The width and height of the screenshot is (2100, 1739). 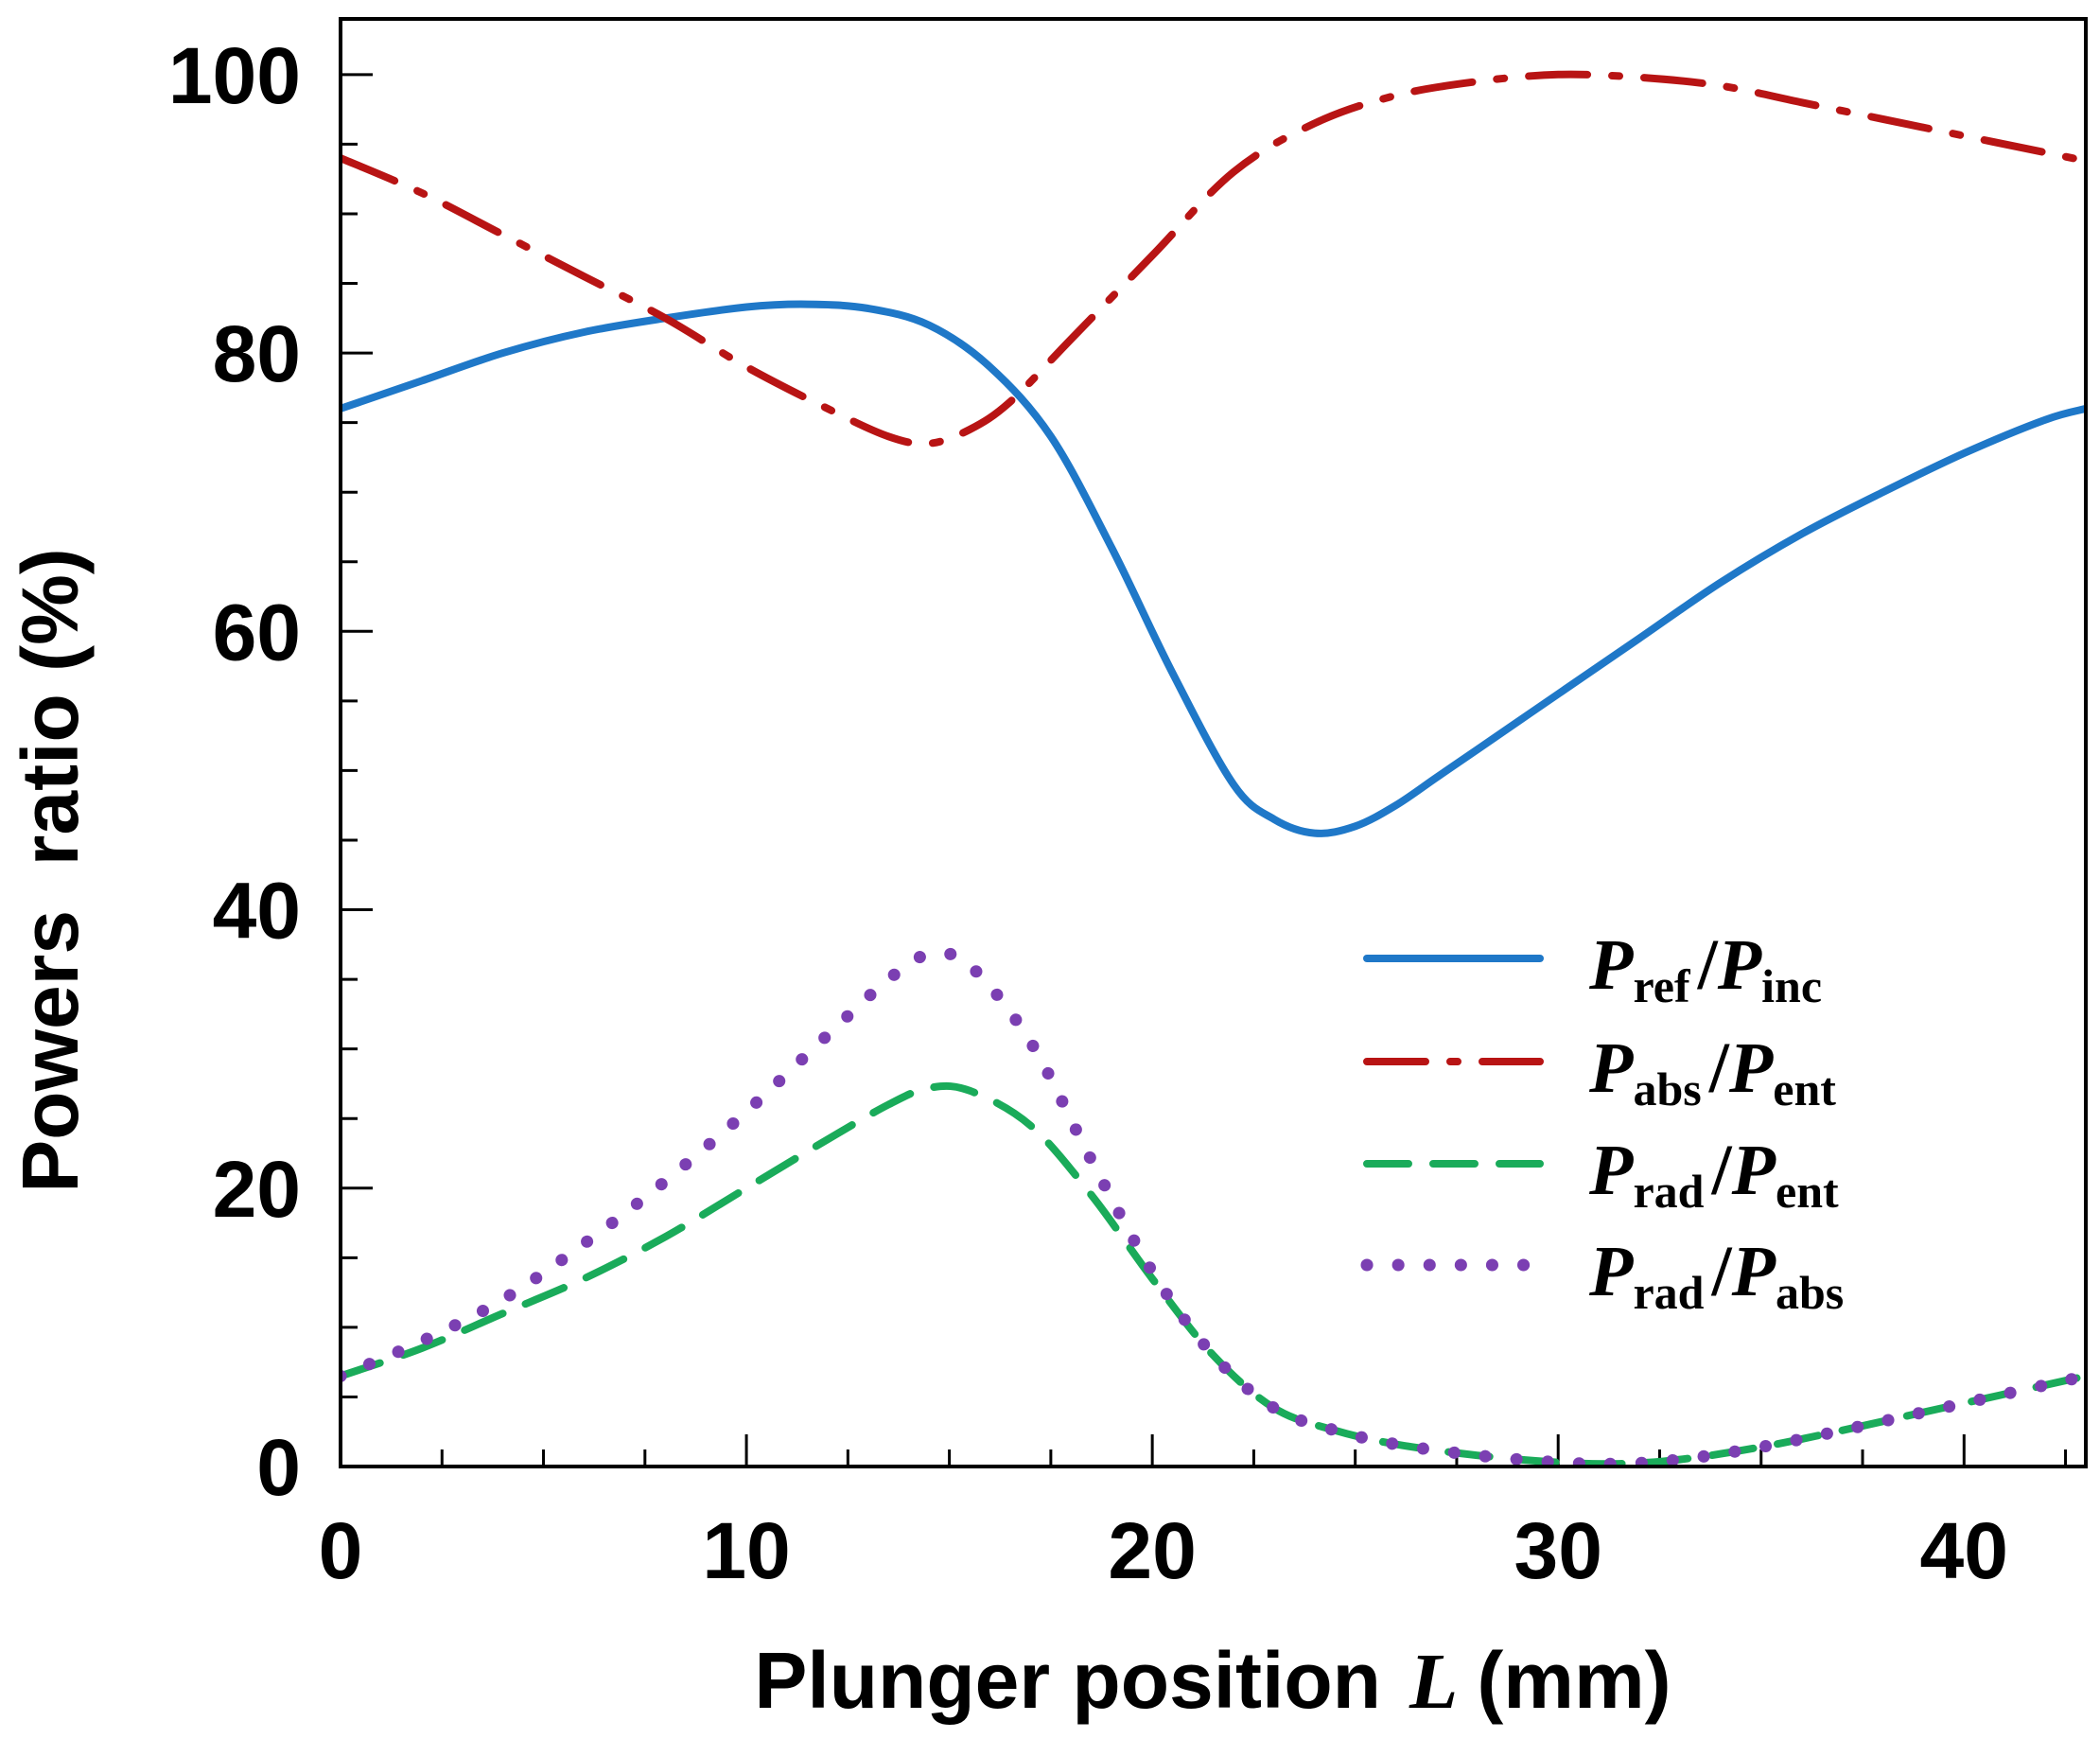 What do you see at coordinates (1602, 1122) in the screenshot?
I see `legend: Pref/Pinc Pabs/Pent Prad/Pent Prad/Pabs` at bounding box center [1602, 1122].